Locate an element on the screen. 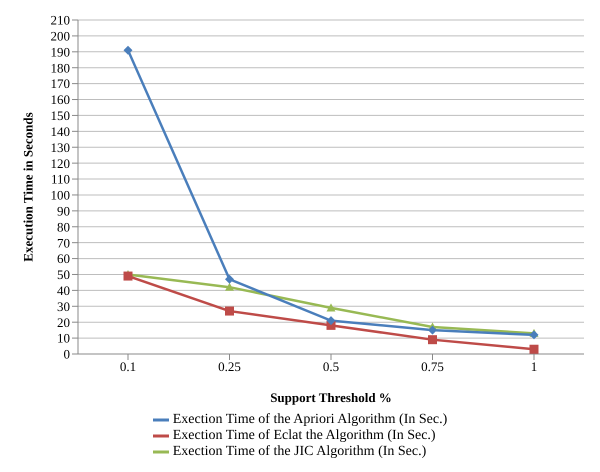  y-tick-label: 140 is located at coordinates (60, 131).